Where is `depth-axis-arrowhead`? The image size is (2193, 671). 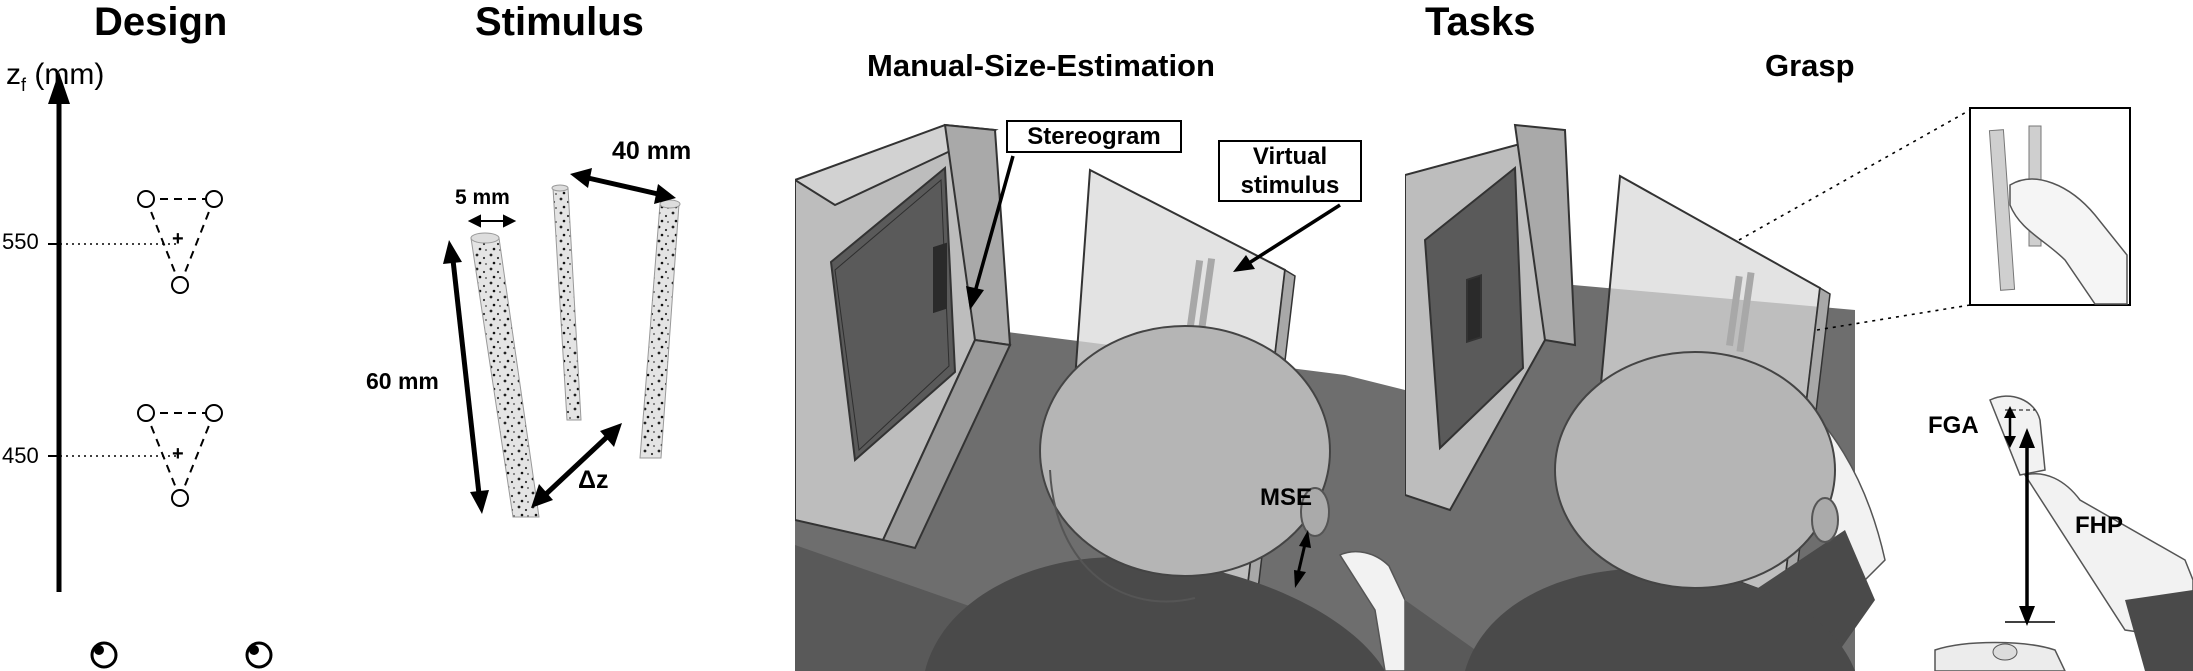 depth-axis-arrowhead is located at coordinates (59, 88).